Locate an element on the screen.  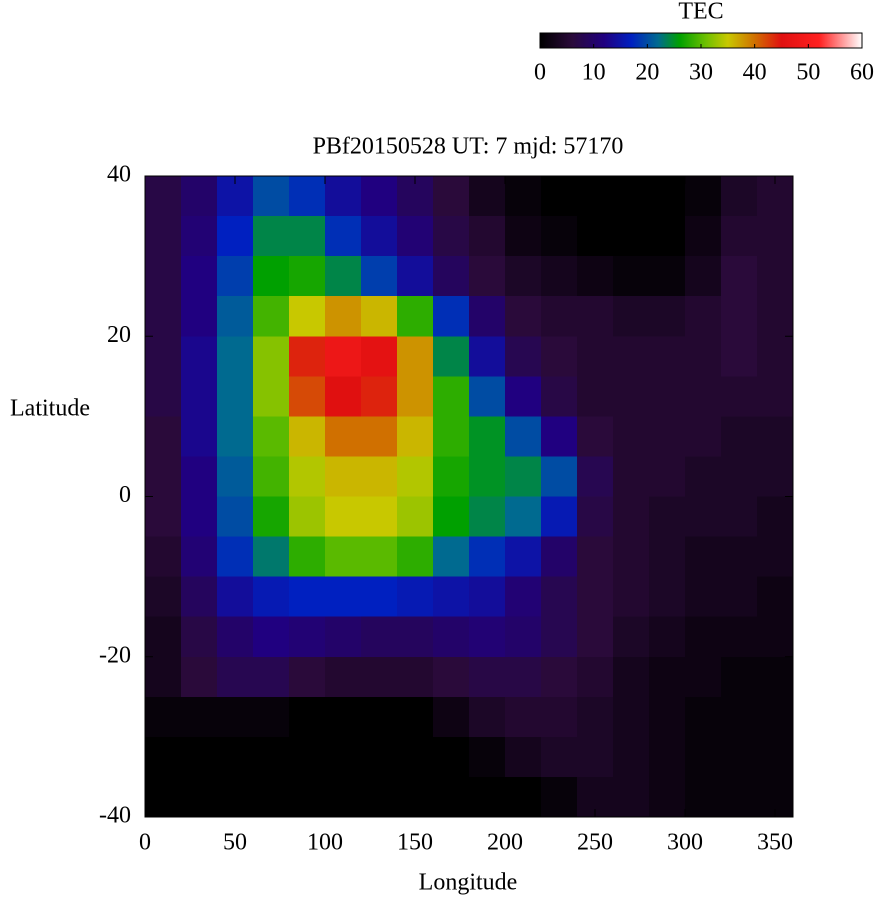
x-axis-label: Longitude is located at coordinates (468, 883).